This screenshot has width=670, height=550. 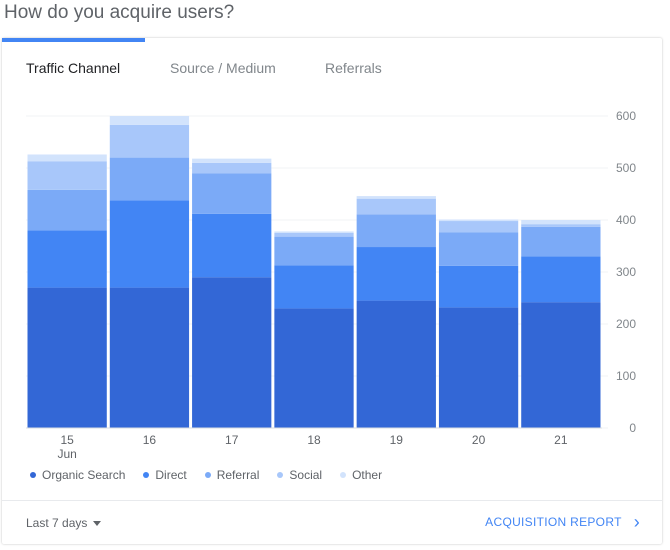 What do you see at coordinates (332, 522) in the screenshot?
I see `card-footer: Last 7 days ACQUISITION REPORT ›` at bounding box center [332, 522].